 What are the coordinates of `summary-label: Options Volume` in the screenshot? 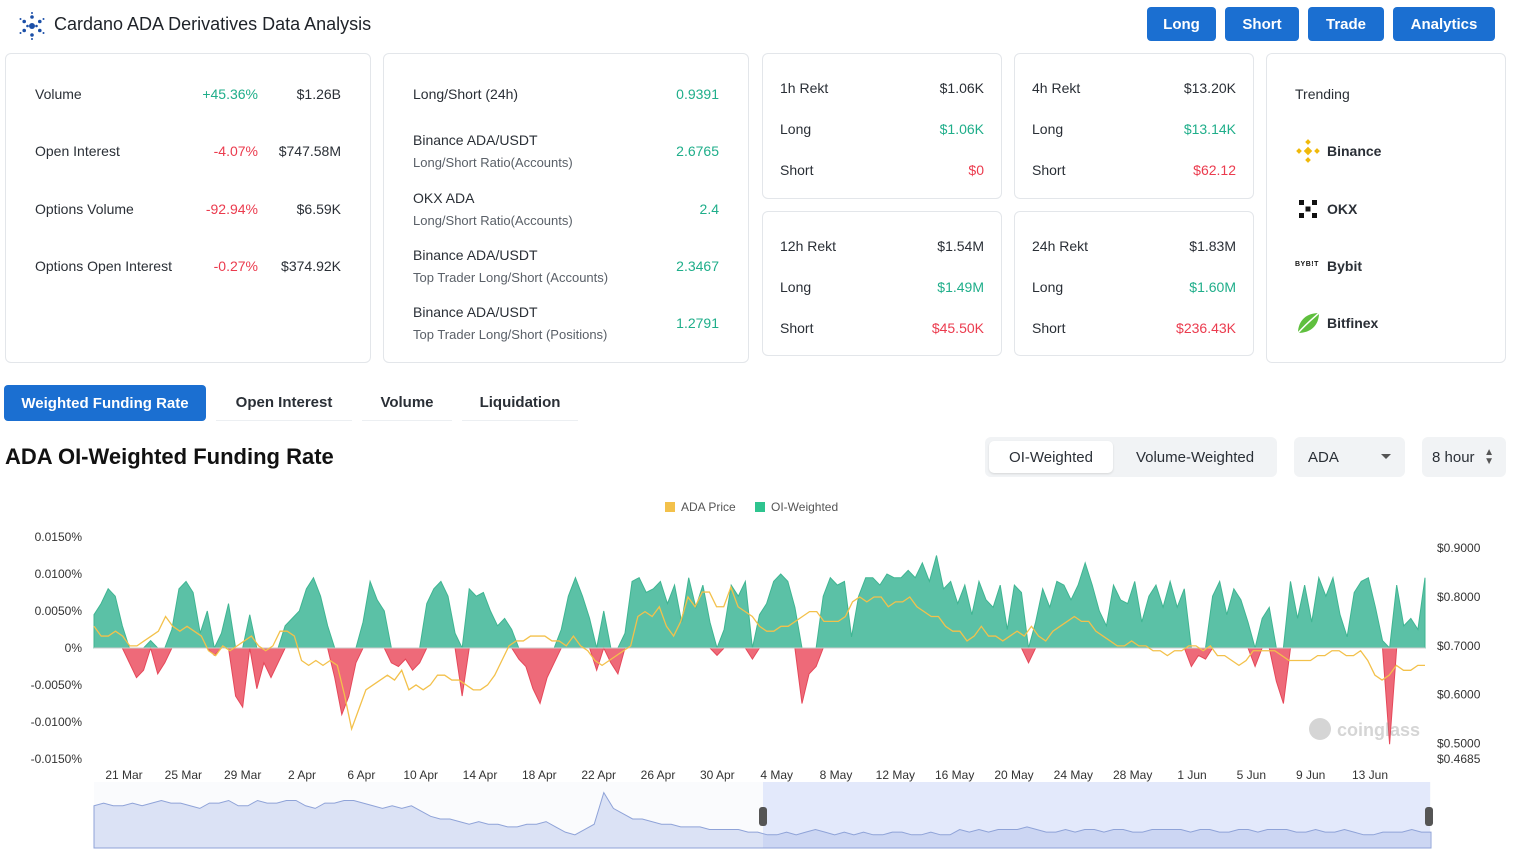 It's located at (84, 209).